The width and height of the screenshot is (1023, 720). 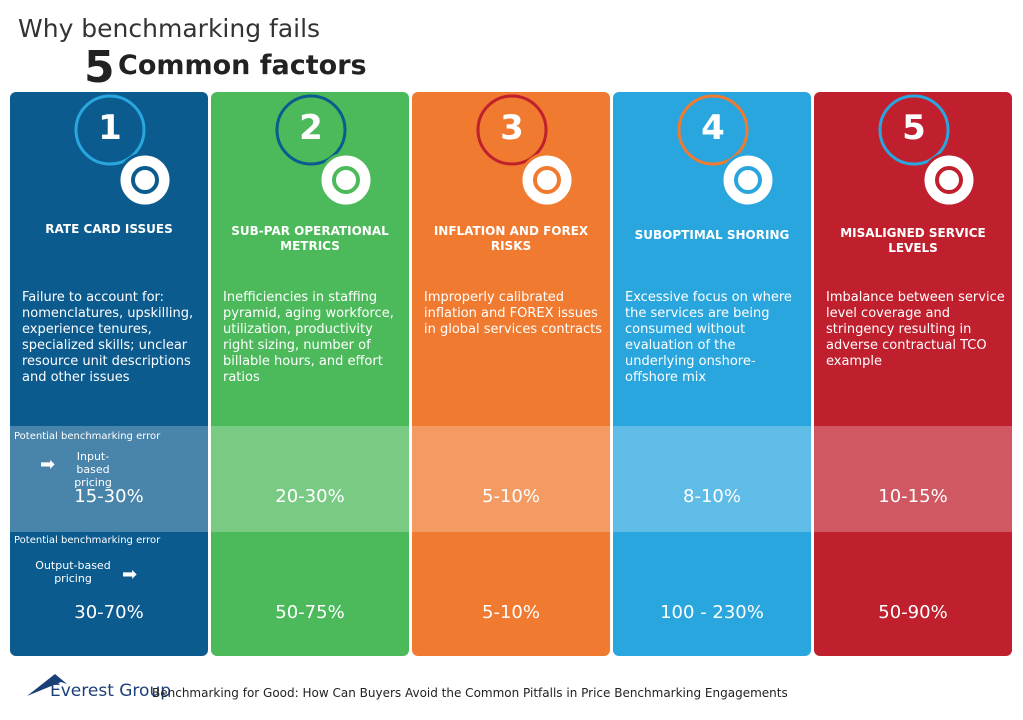 I want to click on output-error: 50-75%, so click(x=310, y=612).